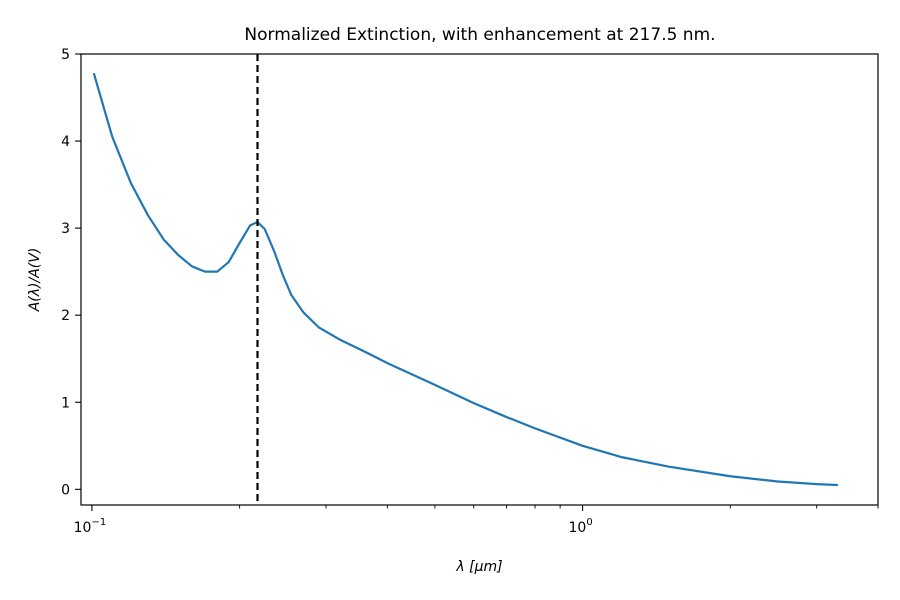  I want to click on y-tick-label: 2, so click(65, 316).